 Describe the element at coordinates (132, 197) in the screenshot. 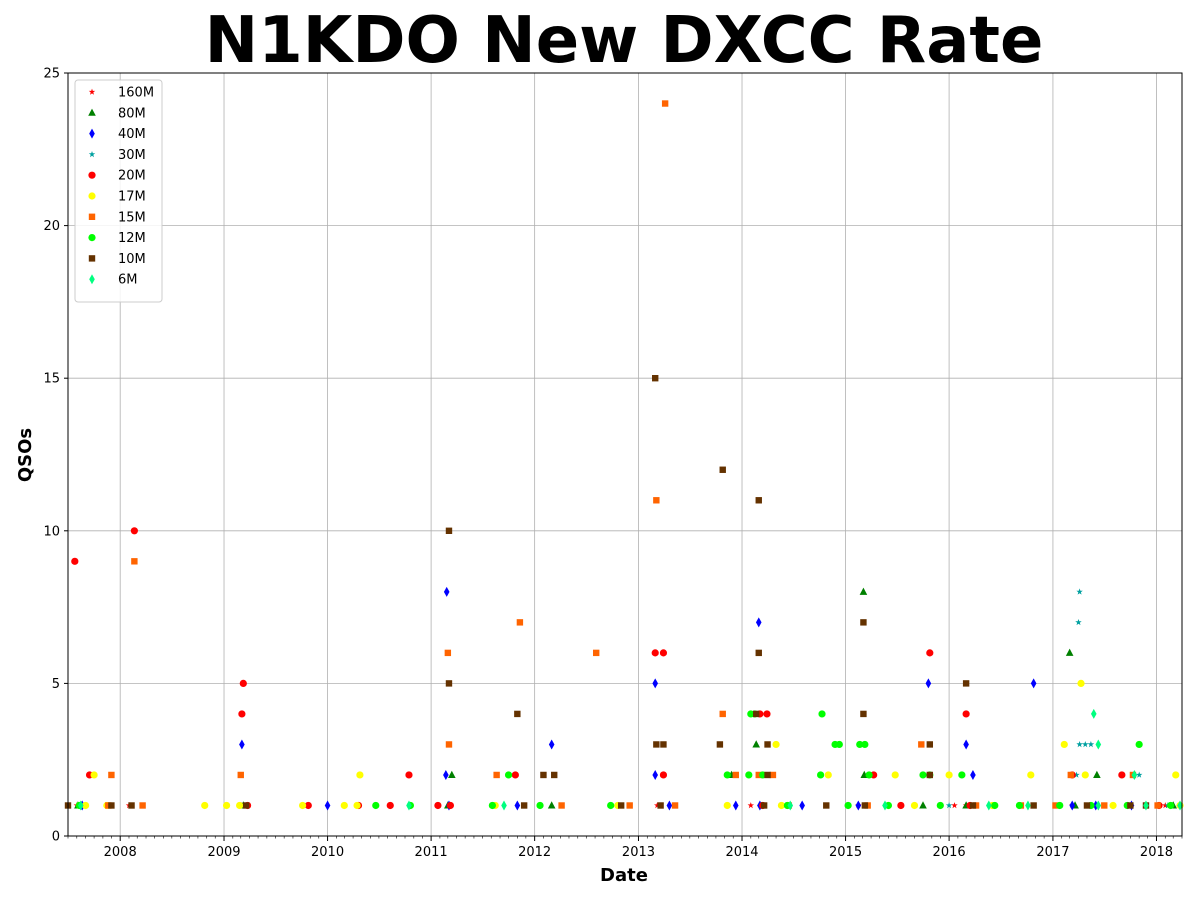

I see `legend-label: 17M` at that location.